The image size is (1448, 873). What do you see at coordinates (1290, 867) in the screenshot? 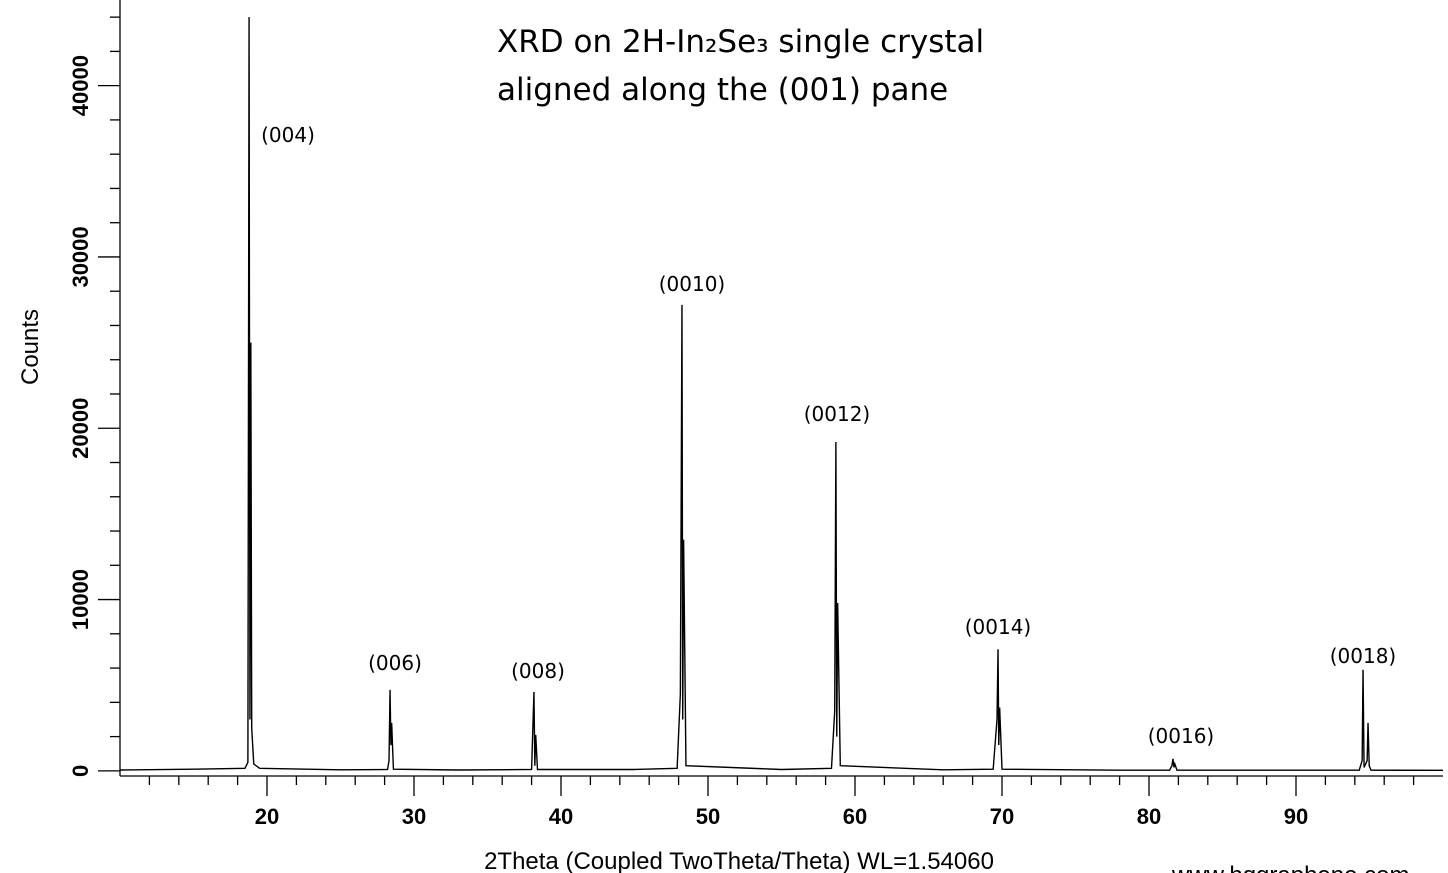
I see `watermark: www.hqgraphene.com` at bounding box center [1290, 867].